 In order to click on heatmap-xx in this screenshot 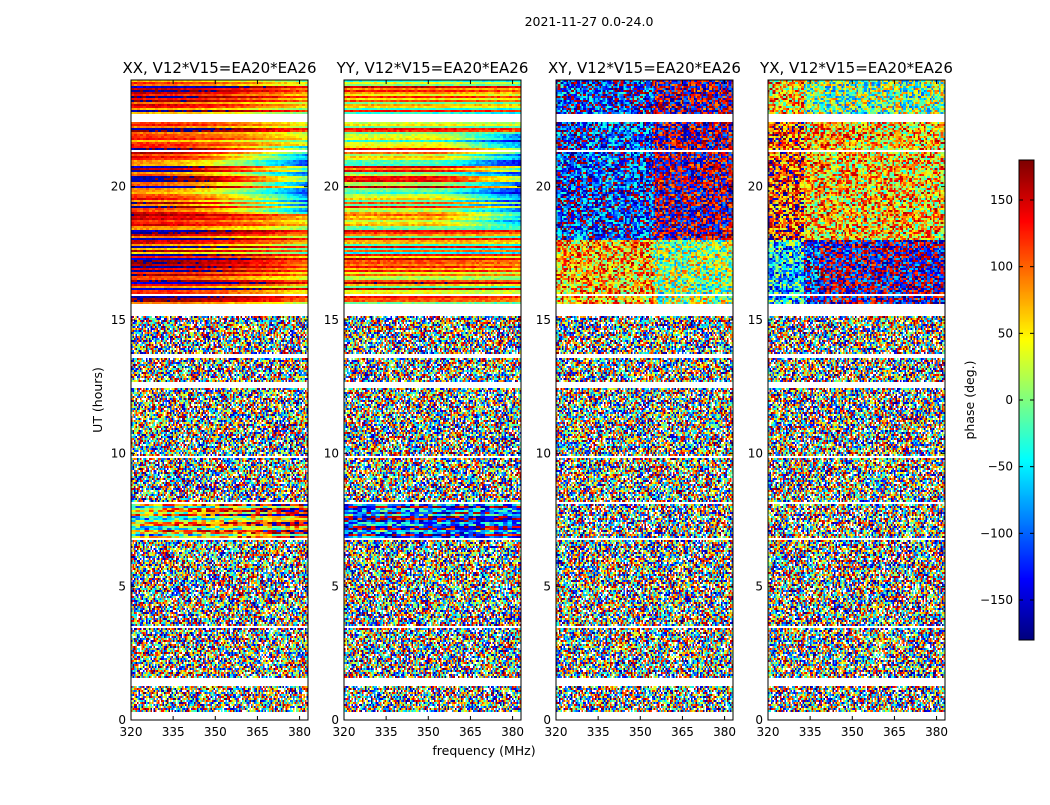, I will do `click(219, 400)`.